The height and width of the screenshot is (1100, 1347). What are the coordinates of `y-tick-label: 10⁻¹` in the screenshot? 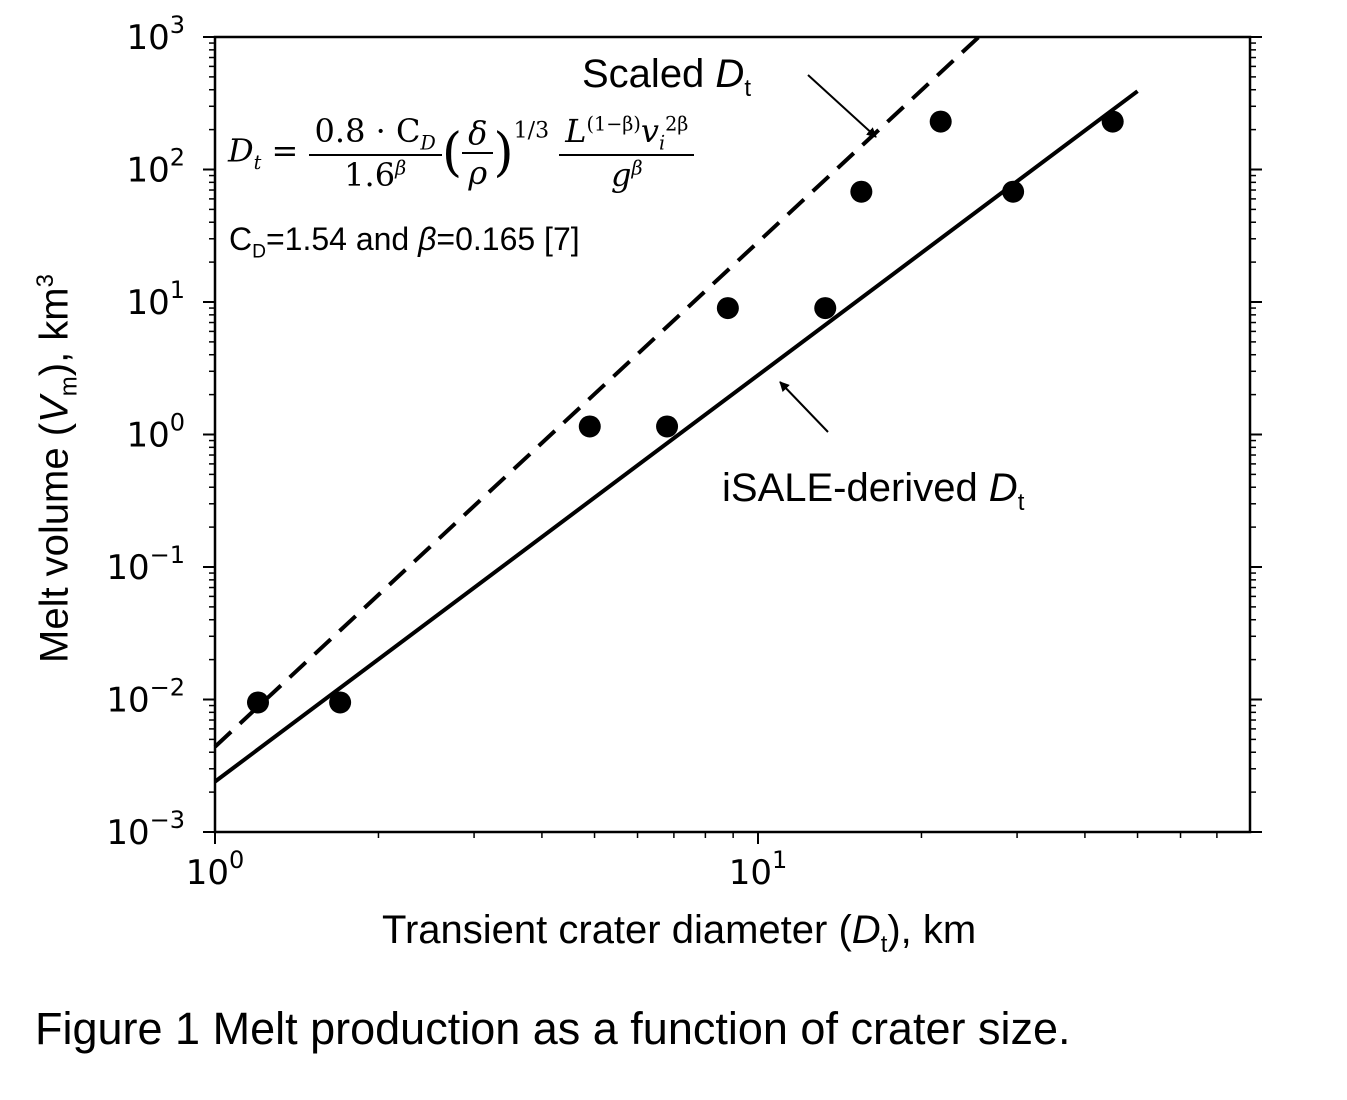 It's located at (145, 564).